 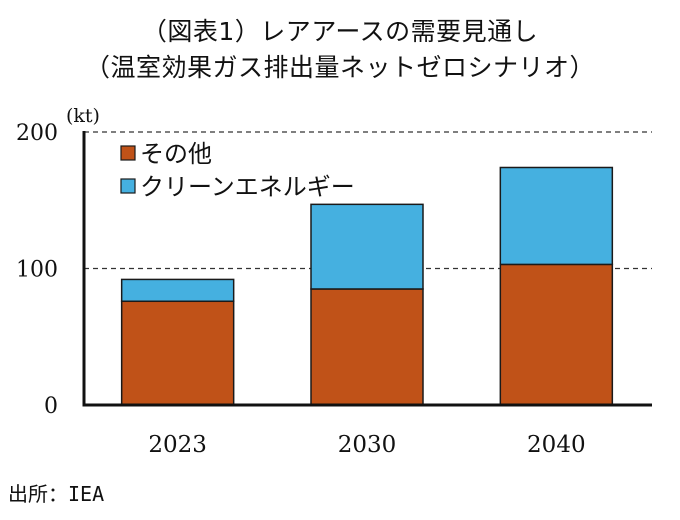 I want to click on x-tick-label: 2023, so click(x=177, y=445).